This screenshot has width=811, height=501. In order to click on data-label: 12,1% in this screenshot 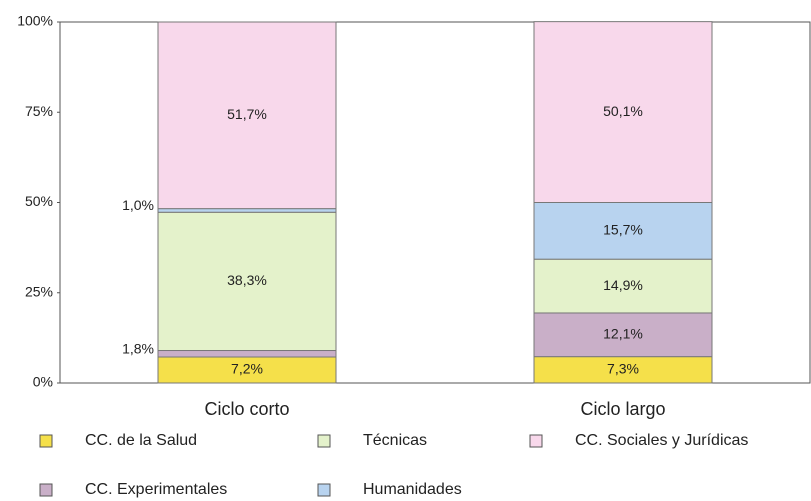, I will do `click(623, 334)`.